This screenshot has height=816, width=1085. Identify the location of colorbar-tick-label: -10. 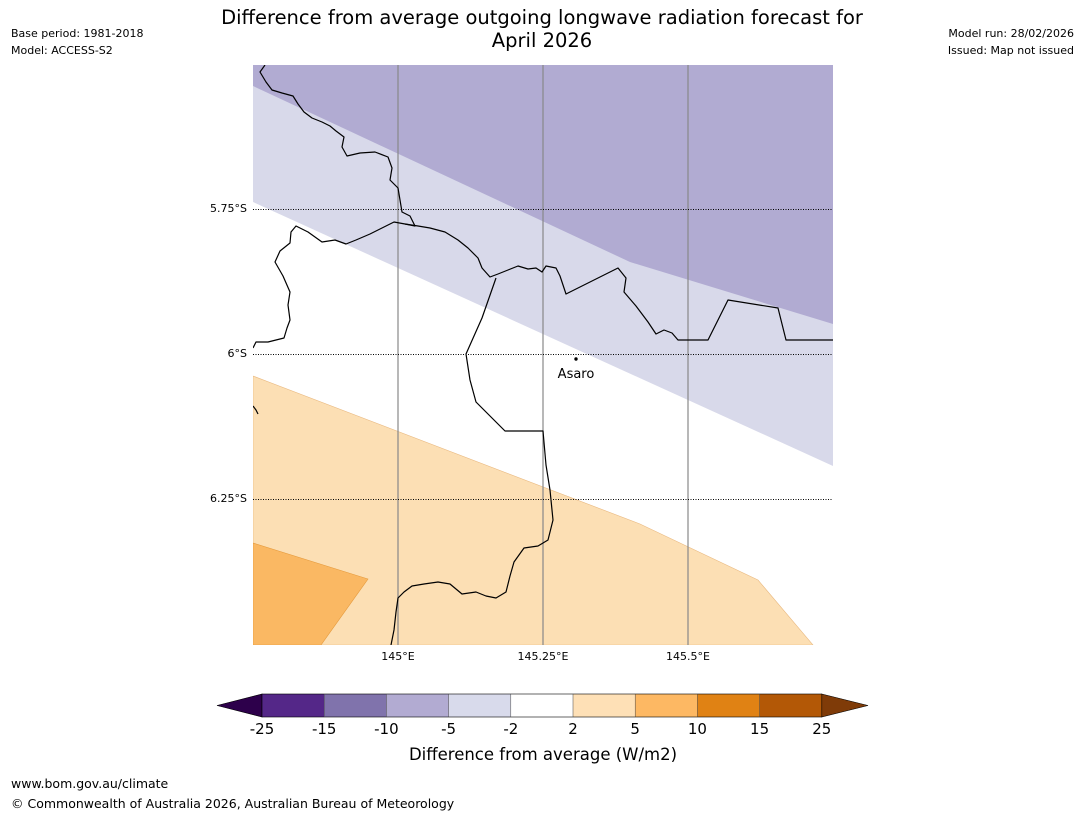
(386, 729).